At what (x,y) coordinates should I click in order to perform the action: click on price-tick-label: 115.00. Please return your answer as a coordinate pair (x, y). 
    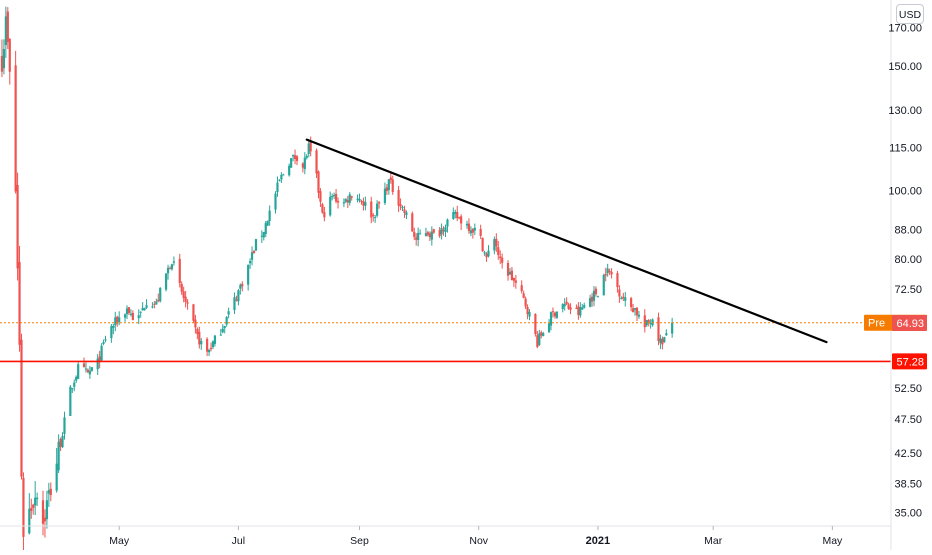
    Looking at the image, I should click on (905, 149).